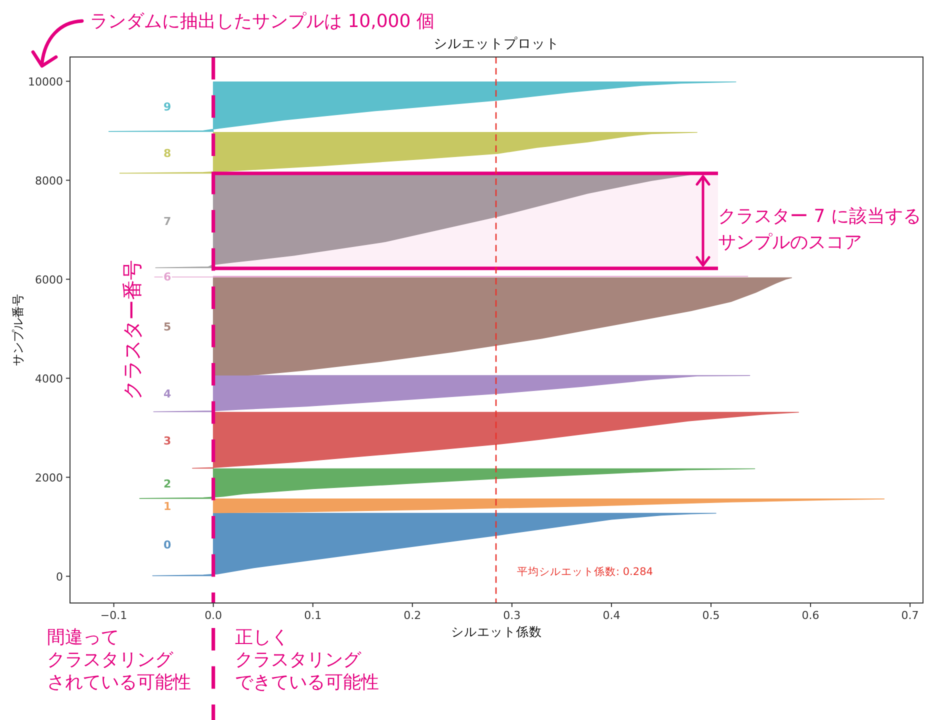 The width and height of the screenshot is (941, 720). Describe the element at coordinates (307, 660) in the screenshot. I see `text: 正しくクラスタリングできている可能性` at that location.